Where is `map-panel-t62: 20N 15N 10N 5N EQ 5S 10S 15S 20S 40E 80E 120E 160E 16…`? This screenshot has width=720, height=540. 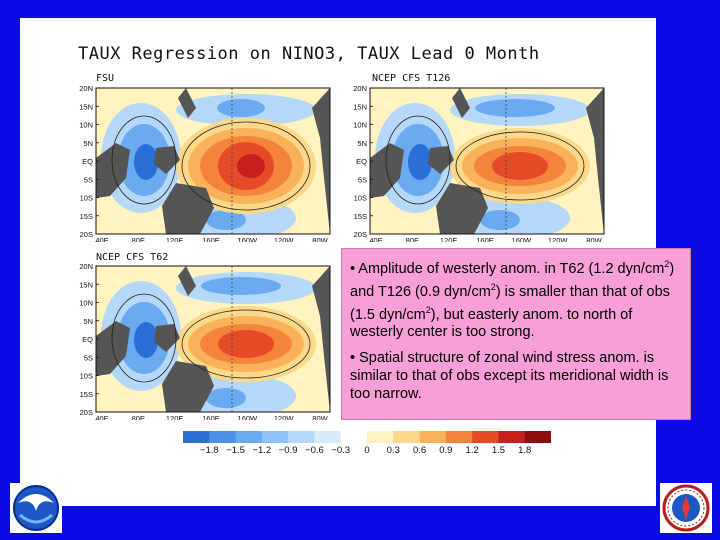
map-panel-t62: 20N 15N 10N 5N EQ 5S 10S 15S 20S 40E 80E 120E 160E 16… is located at coordinates (203, 340).